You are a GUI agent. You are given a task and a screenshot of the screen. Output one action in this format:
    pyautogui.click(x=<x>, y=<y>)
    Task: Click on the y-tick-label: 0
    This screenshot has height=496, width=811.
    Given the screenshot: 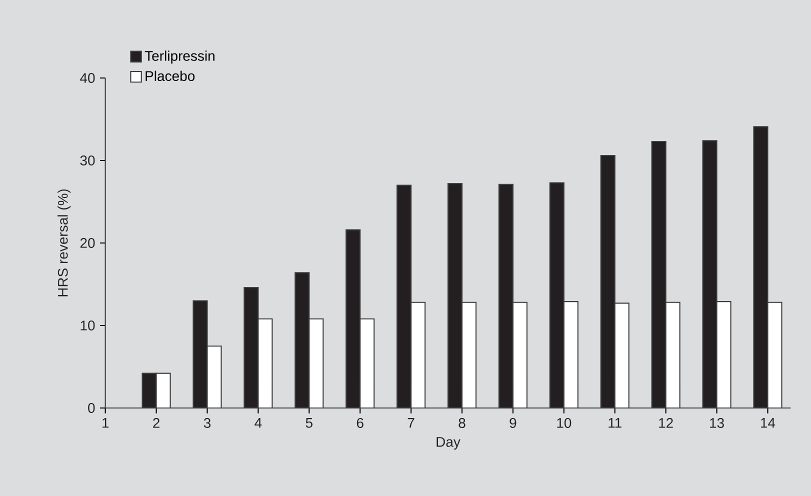 What is the action you would take?
    pyautogui.click(x=91, y=408)
    